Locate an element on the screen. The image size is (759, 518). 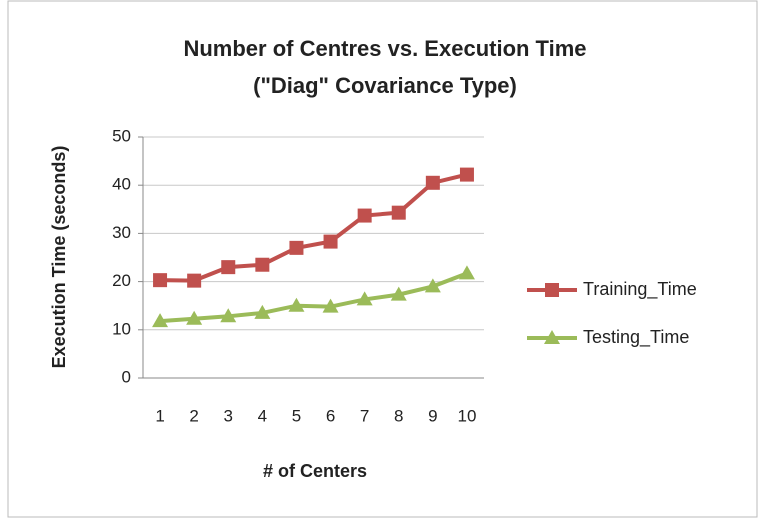
x-tick-label: 5 is located at coordinates (296, 415).